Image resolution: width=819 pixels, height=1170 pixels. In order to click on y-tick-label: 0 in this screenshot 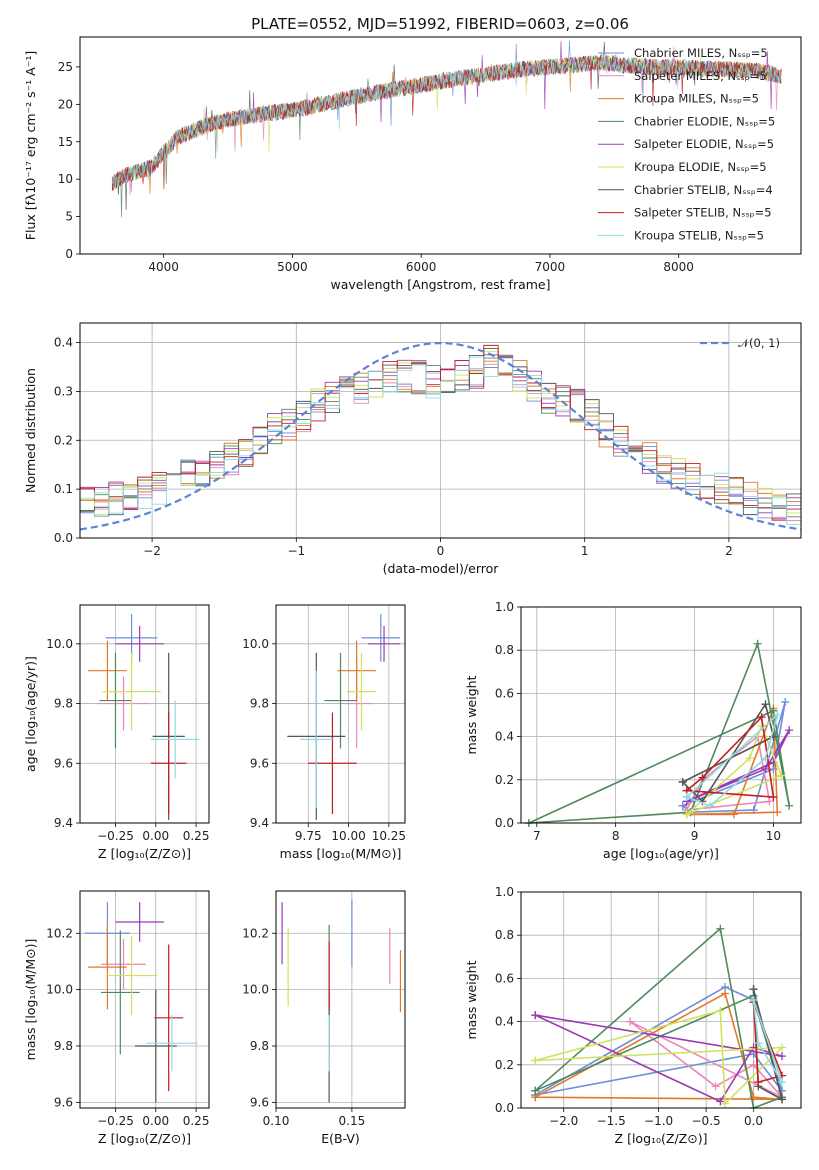, I will do `click(69, 254)`.